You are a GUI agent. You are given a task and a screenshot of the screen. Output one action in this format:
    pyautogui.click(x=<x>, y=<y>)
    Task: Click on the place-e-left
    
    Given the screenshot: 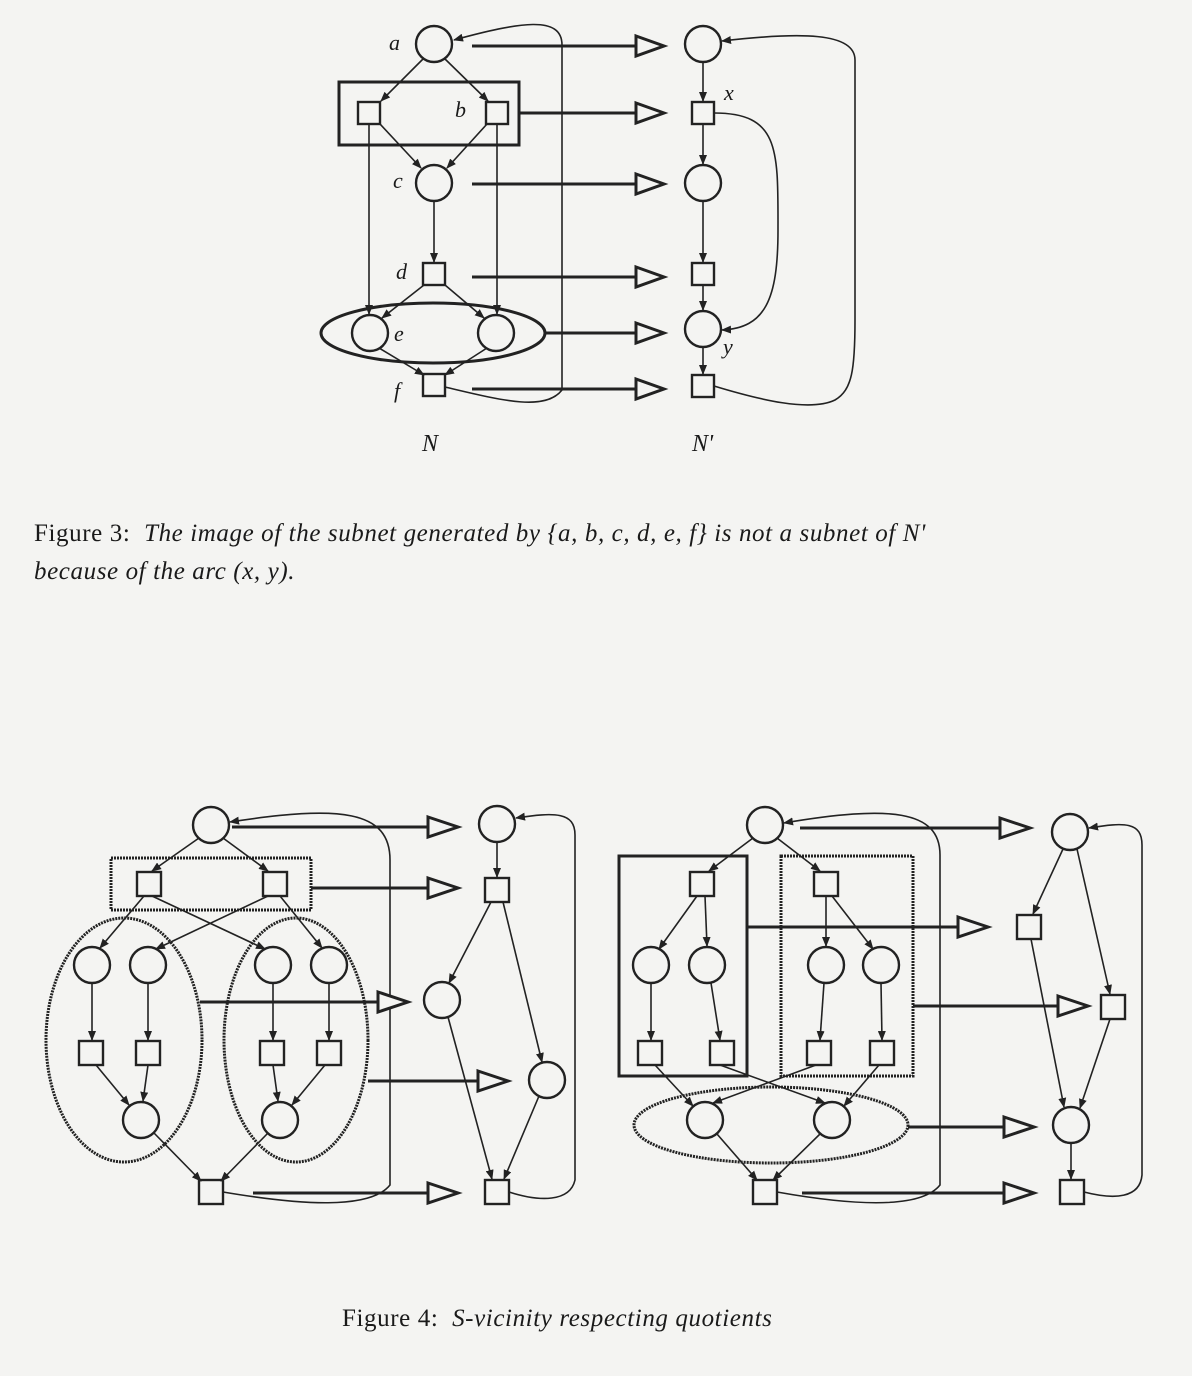 What is the action you would take?
    pyautogui.click(x=370, y=333)
    